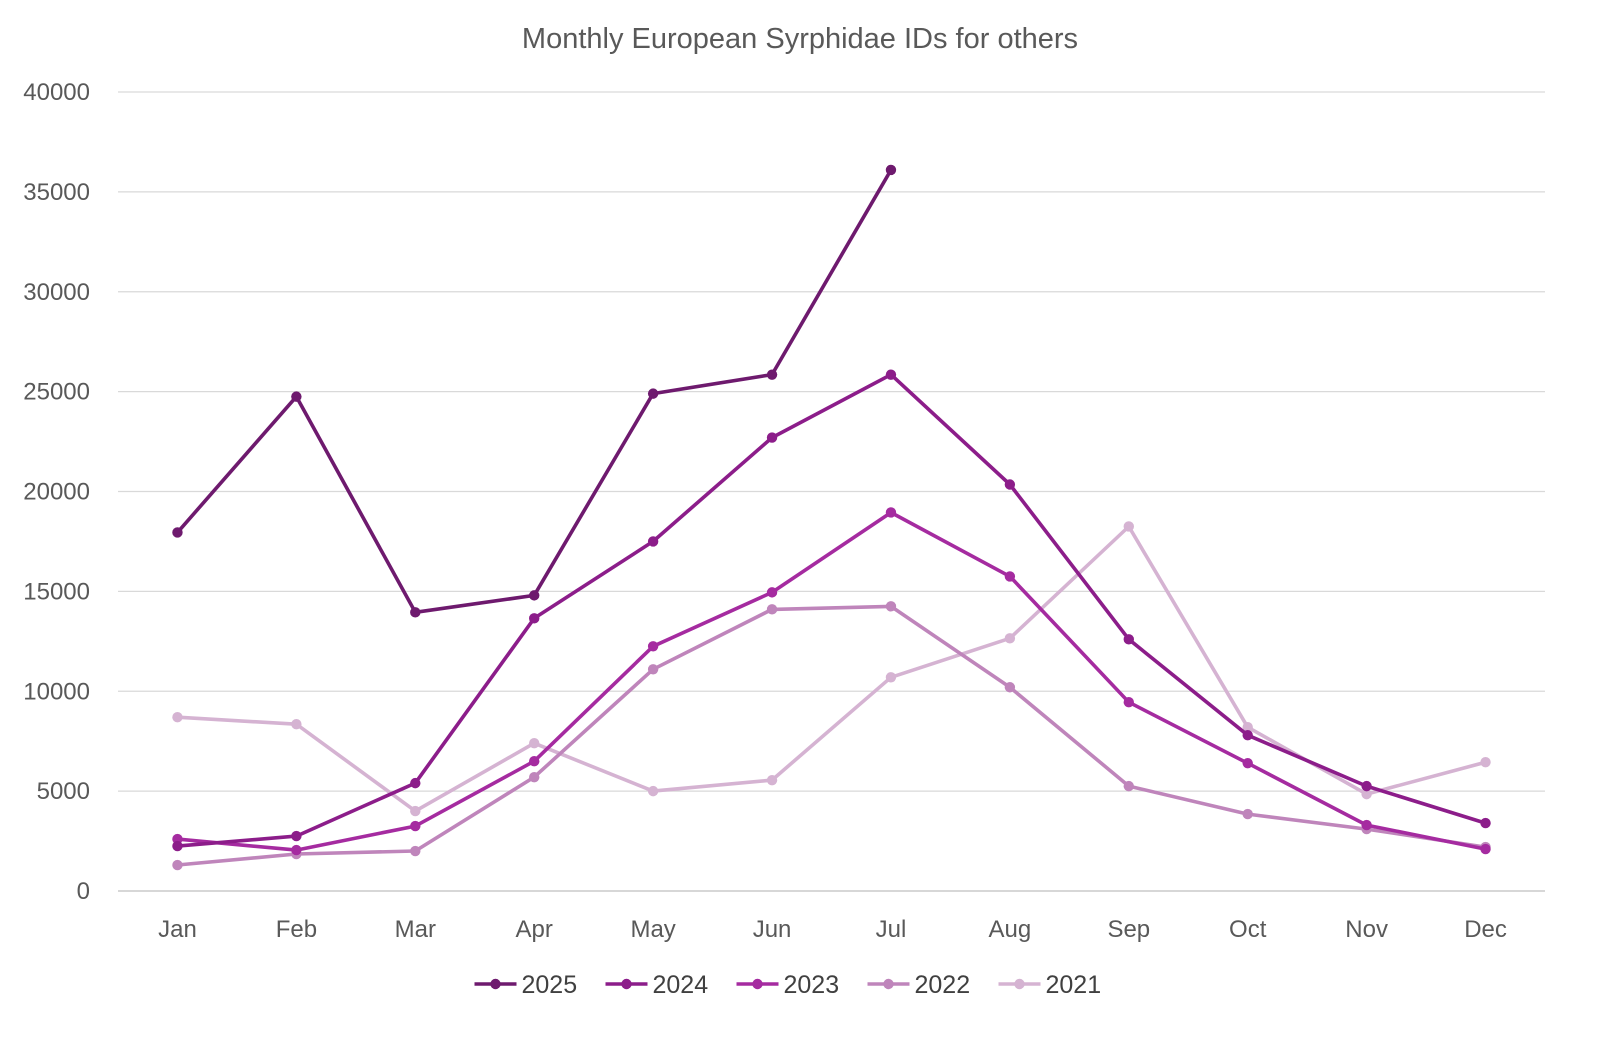 This screenshot has width=1600, height=1043. I want to click on x-tick-label: Apr, so click(534, 929).